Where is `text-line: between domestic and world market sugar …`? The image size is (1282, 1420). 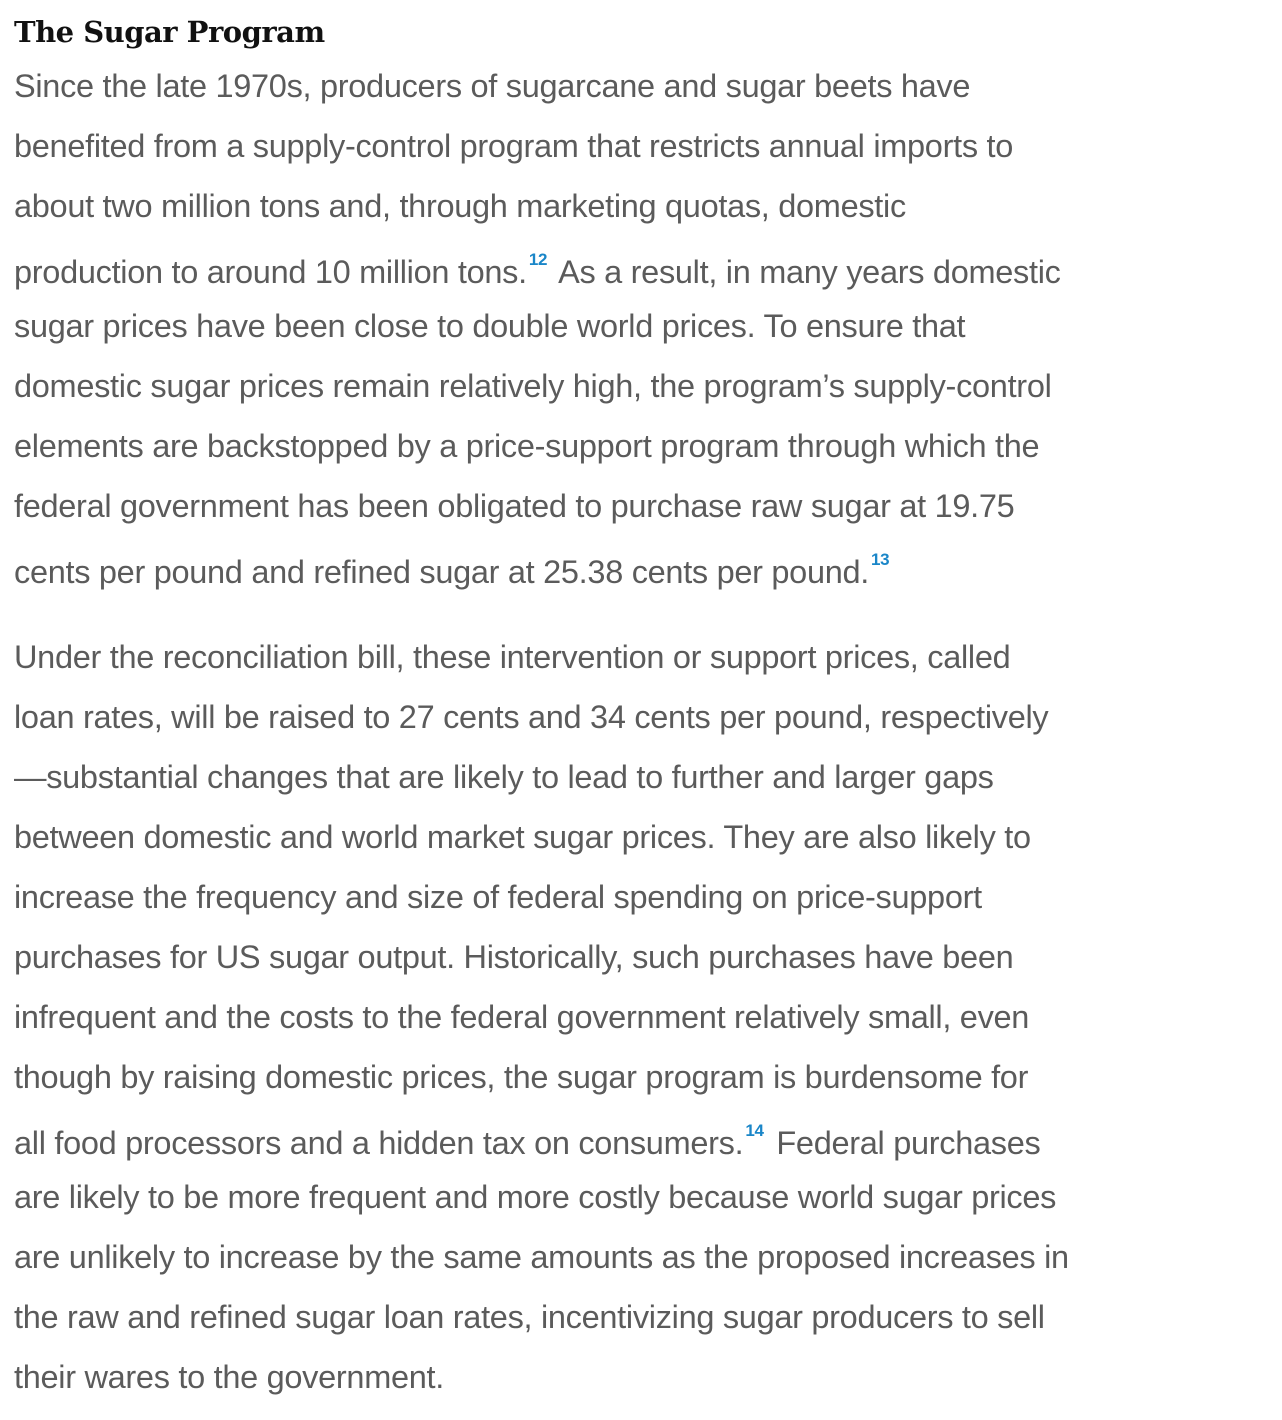
text-line: between domestic and world market sugar … is located at coordinates (522, 837).